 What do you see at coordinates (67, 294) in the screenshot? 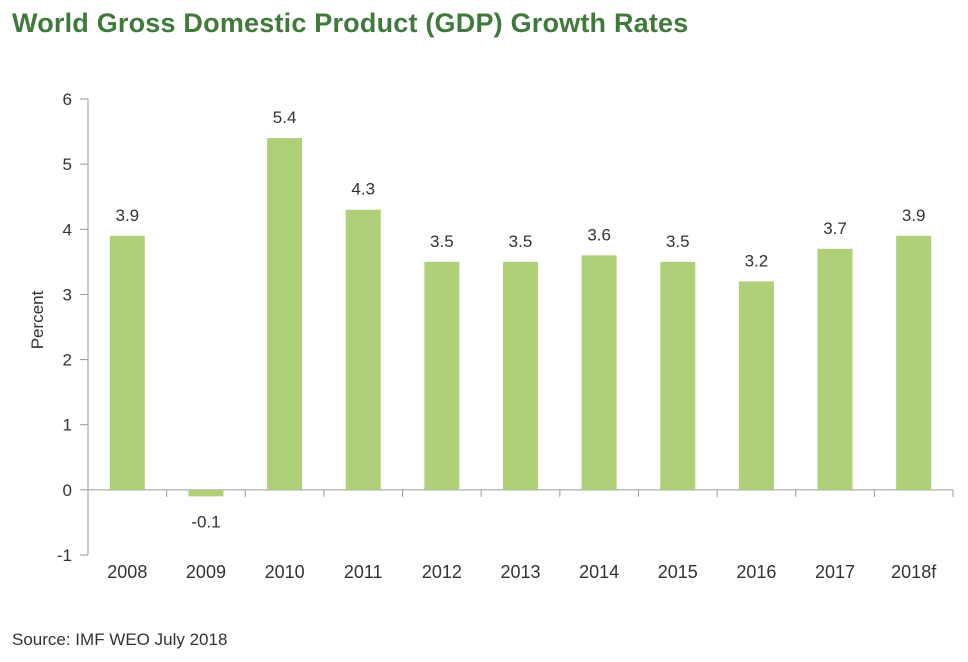
I see `y-tick-label: 3` at bounding box center [67, 294].